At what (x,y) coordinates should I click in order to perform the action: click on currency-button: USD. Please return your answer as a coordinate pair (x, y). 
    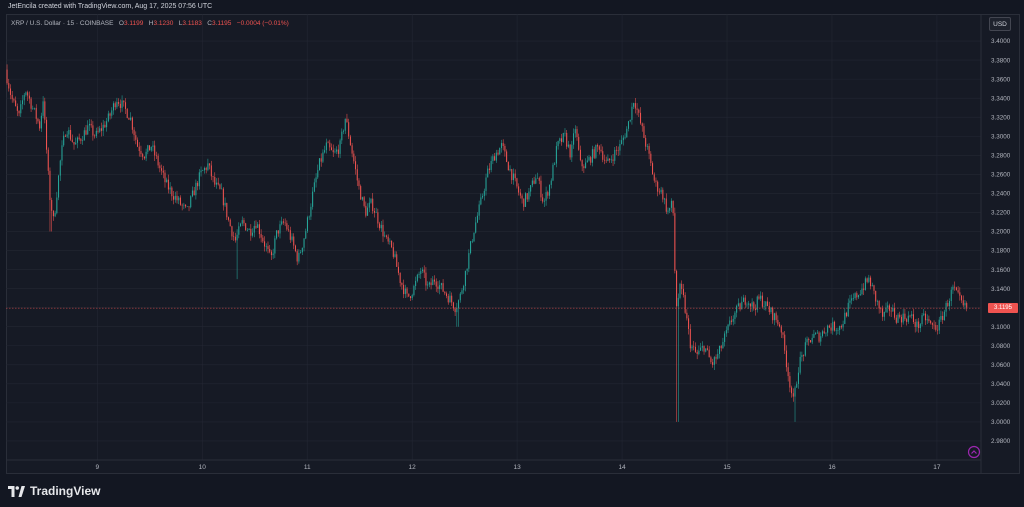
    Looking at the image, I should click on (1000, 24).